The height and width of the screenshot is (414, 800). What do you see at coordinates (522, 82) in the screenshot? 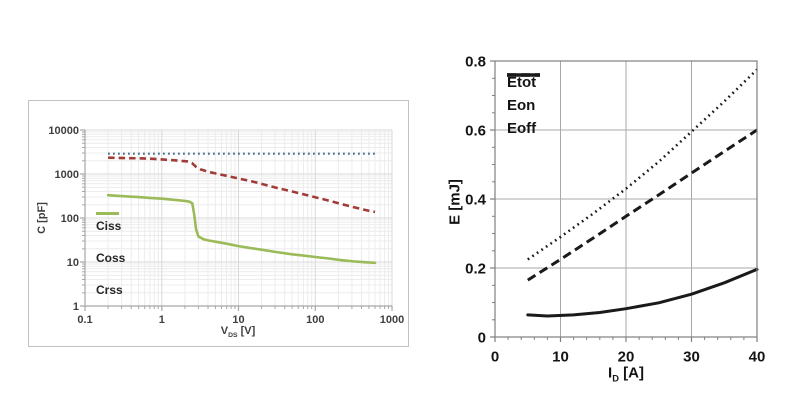
I see `legend-label-etot: Etot` at bounding box center [522, 82].